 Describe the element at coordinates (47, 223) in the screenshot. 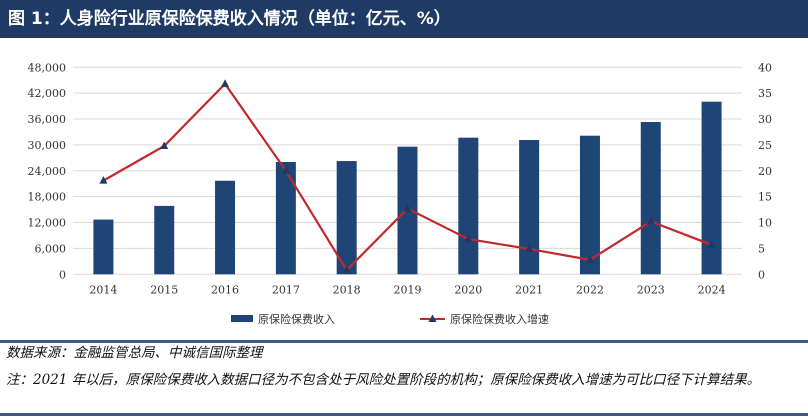

I see `y-left-tick-label: 12,000` at that location.